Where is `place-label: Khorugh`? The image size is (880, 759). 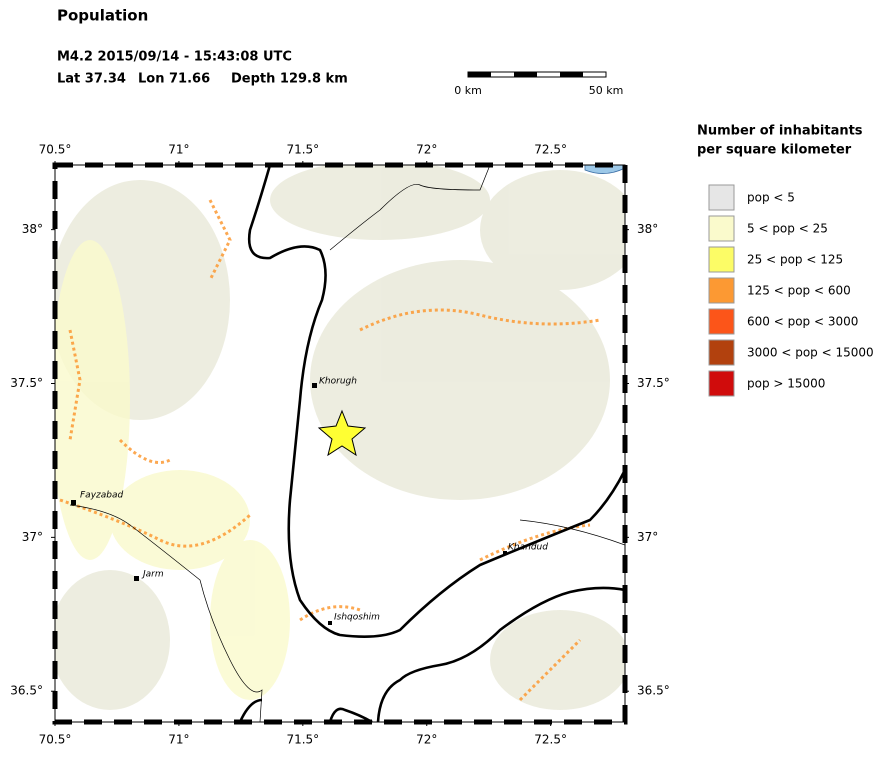
place-label: Khorugh is located at coordinates (338, 382).